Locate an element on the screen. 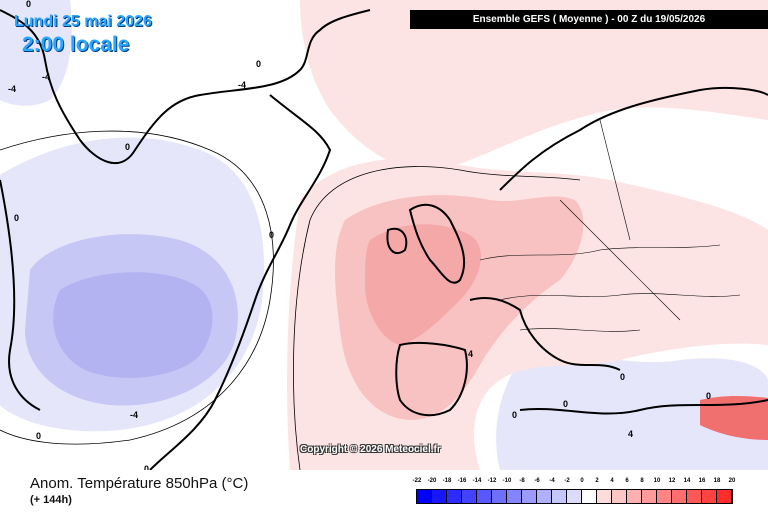 Image resolution: width=768 pixels, height=512 pixels. forecast-date: Lundi 25 mai 2026 is located at coordinates (83, 21).